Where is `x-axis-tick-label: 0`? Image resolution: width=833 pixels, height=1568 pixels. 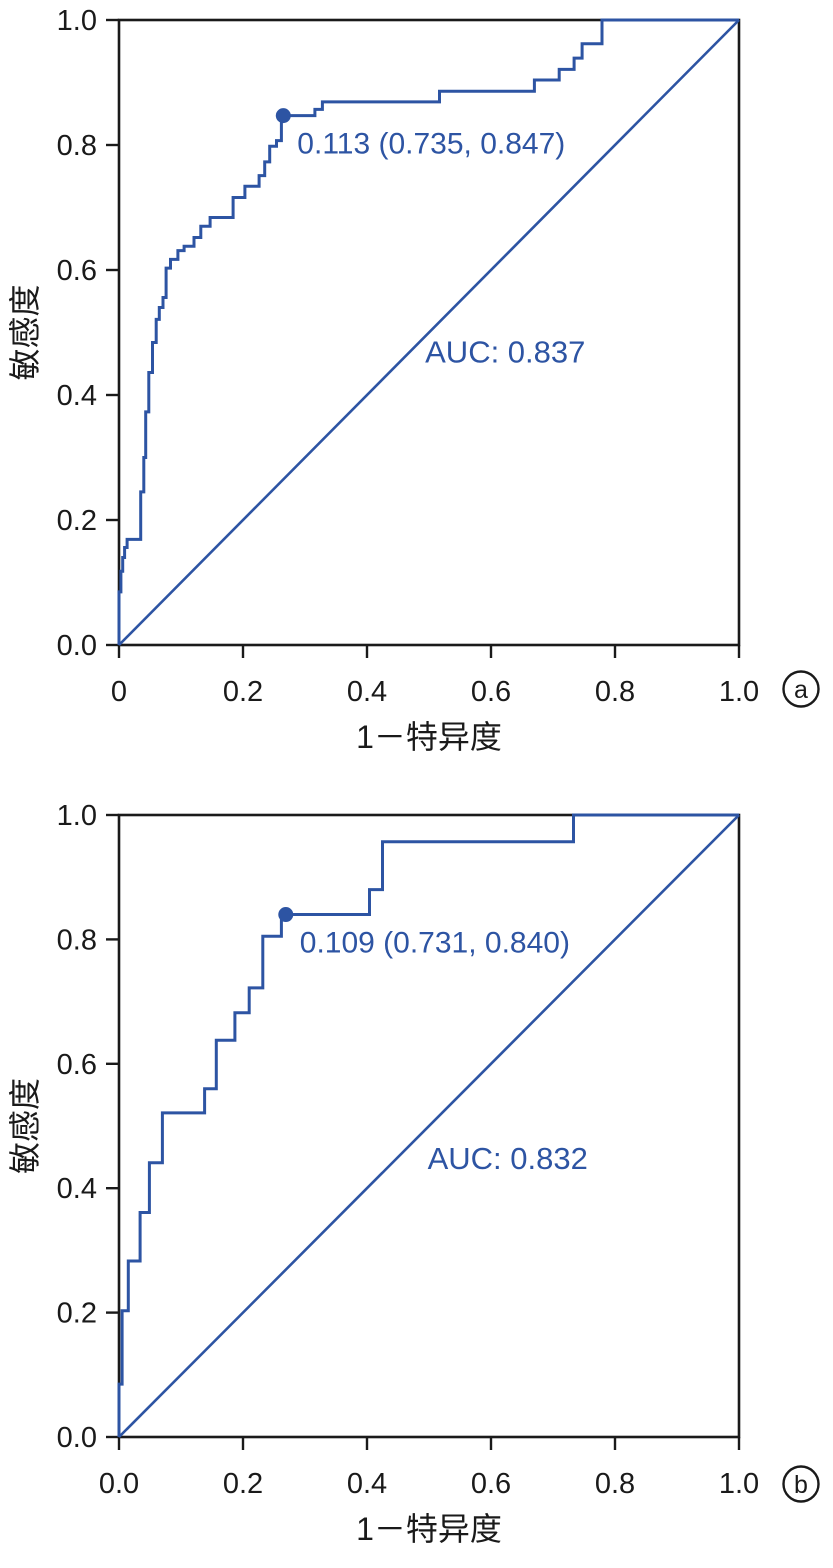
x-axis-tick-label: 0 is located at coordinates (119, 692).